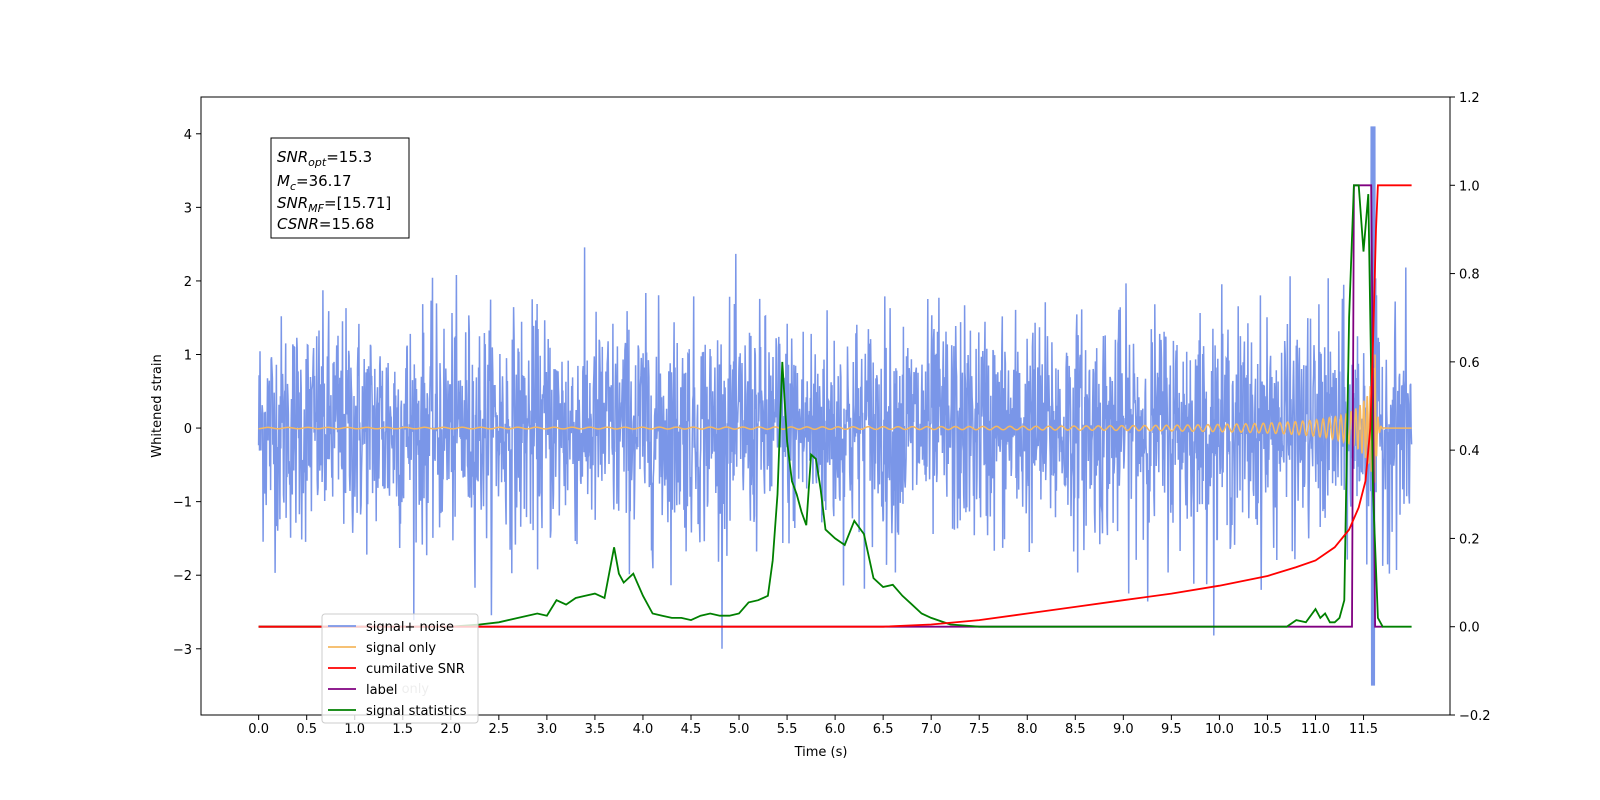 This screenshot has height=800, width=1600. What do you see at coordinates (739, 729) in the screenshot?
I see `x-tick-label: 5.0` at bounding box center [739, 729].